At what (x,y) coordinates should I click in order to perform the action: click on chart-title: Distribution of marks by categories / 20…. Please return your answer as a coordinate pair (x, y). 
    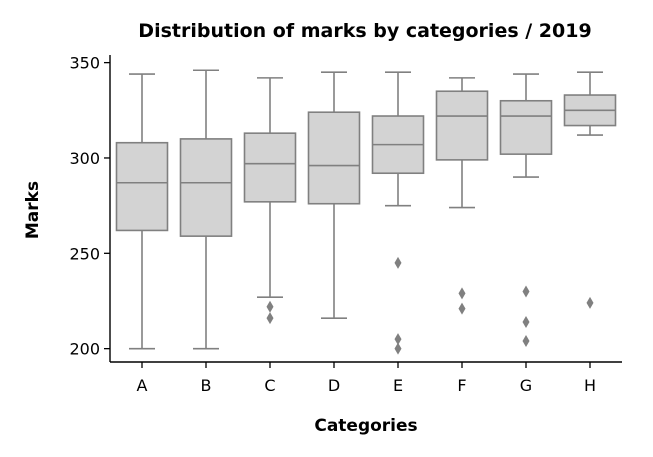
    Looking at the image, I should click on (364, 31).